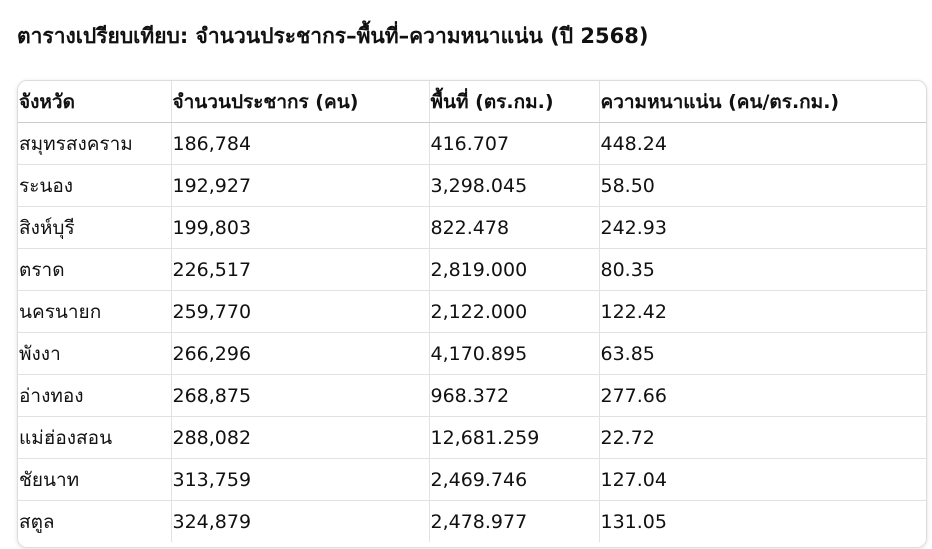 Image resolution: width=932 pixels, height=549 pixels. I want to click on table-cell: 2,819.000, so click(514, 269).